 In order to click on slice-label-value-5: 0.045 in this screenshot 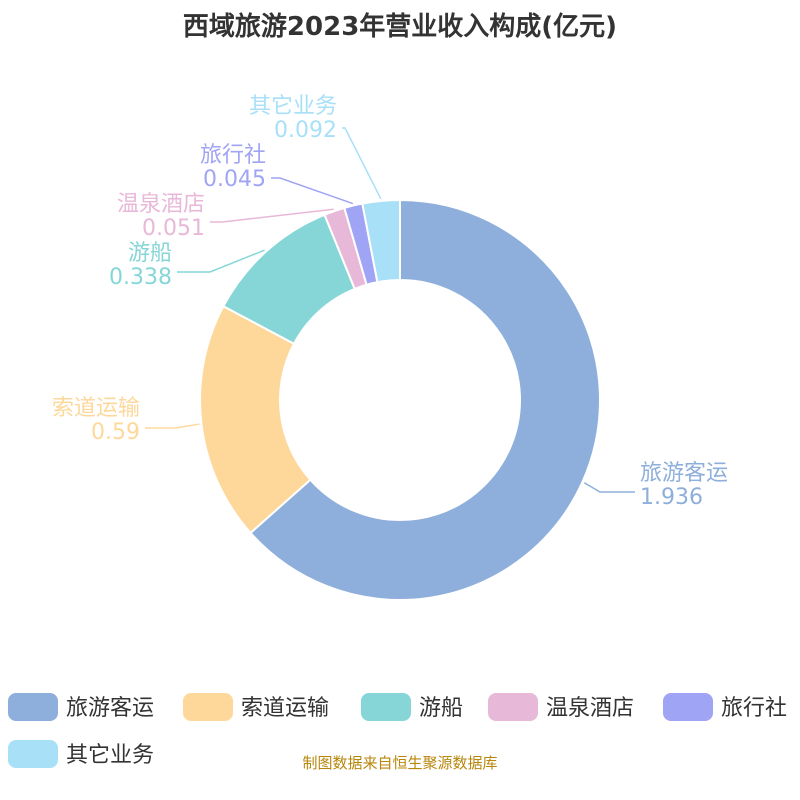, I will do `click(234, 179)`.